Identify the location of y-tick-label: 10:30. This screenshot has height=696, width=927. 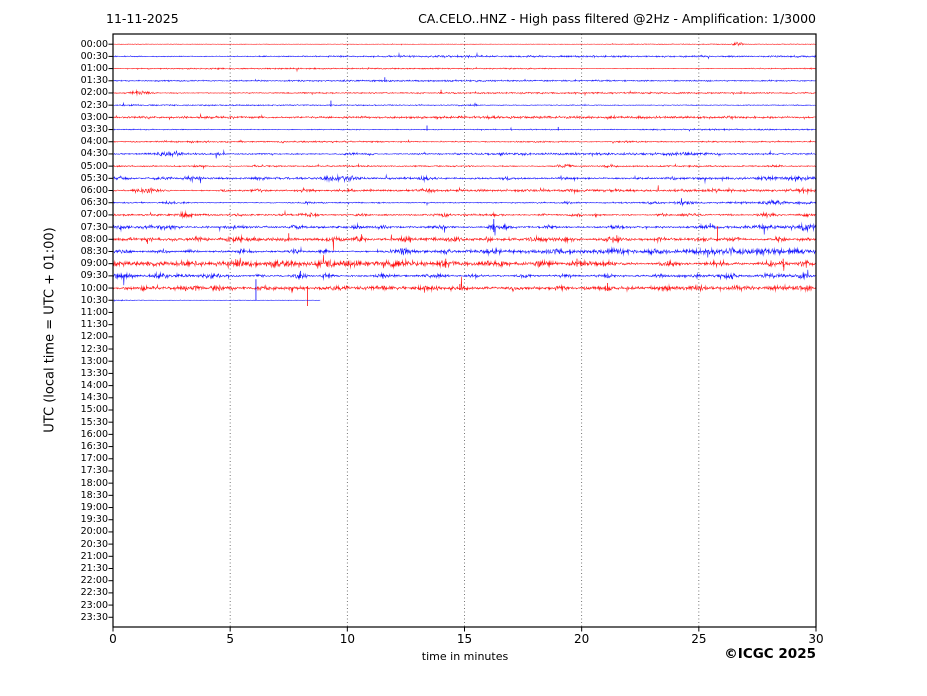
(94, 300).